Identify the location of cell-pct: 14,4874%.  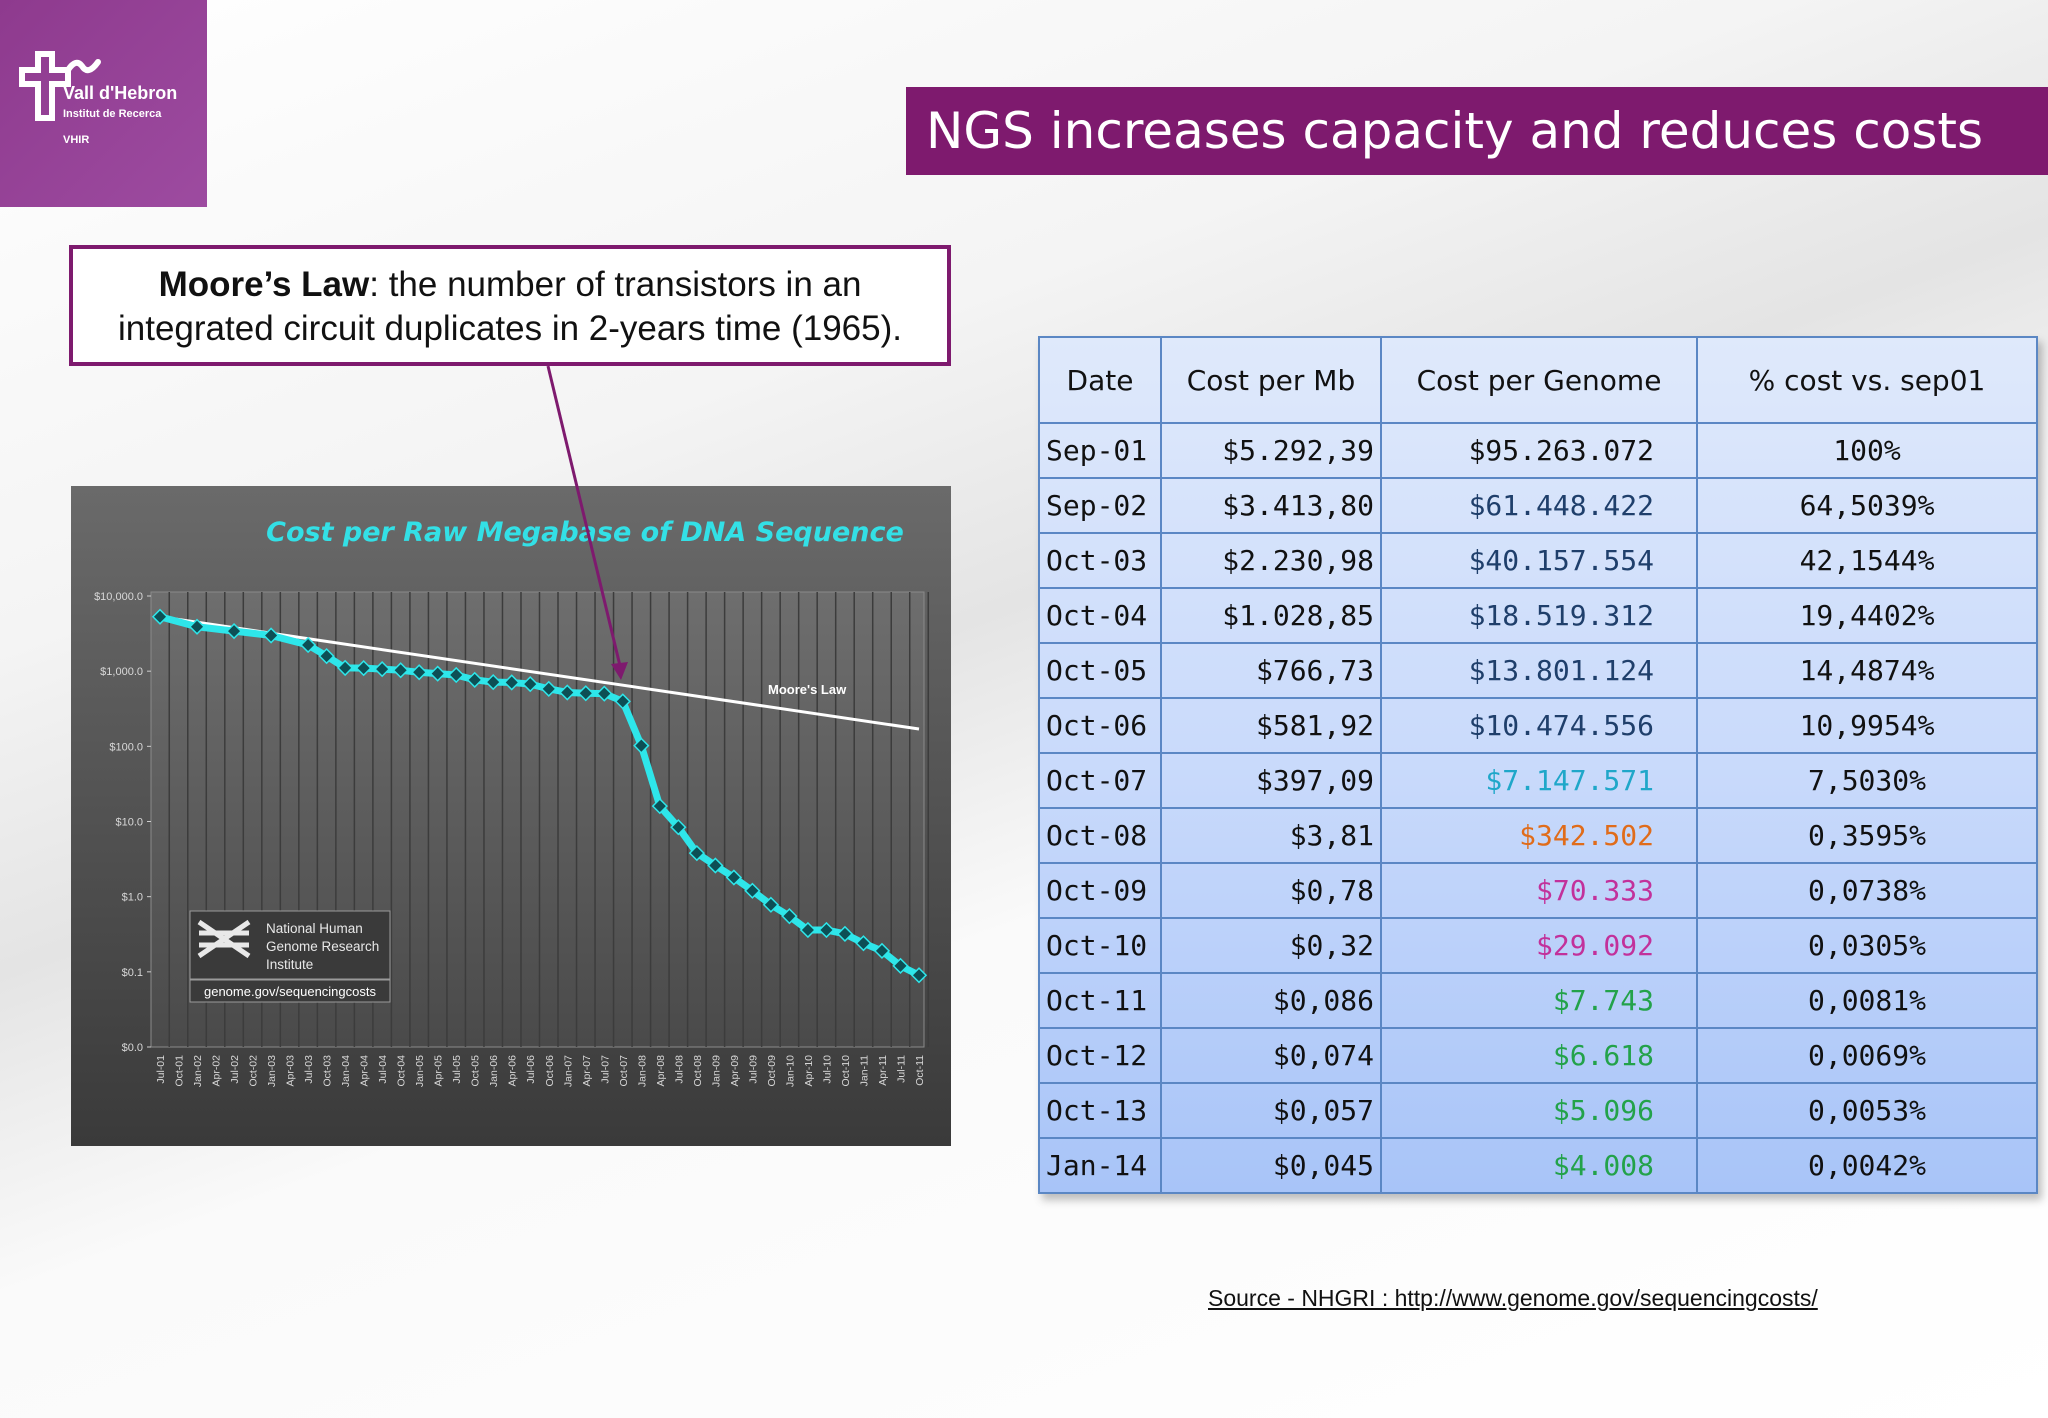
(1867, 670).